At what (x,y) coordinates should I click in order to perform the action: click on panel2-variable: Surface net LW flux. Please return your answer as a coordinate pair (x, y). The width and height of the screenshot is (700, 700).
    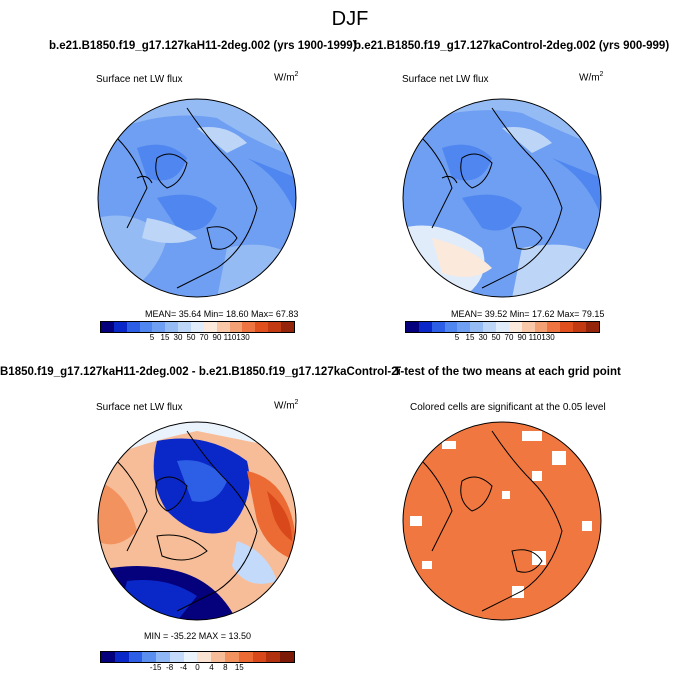
    Looking at the image, I should click on (445, 79).